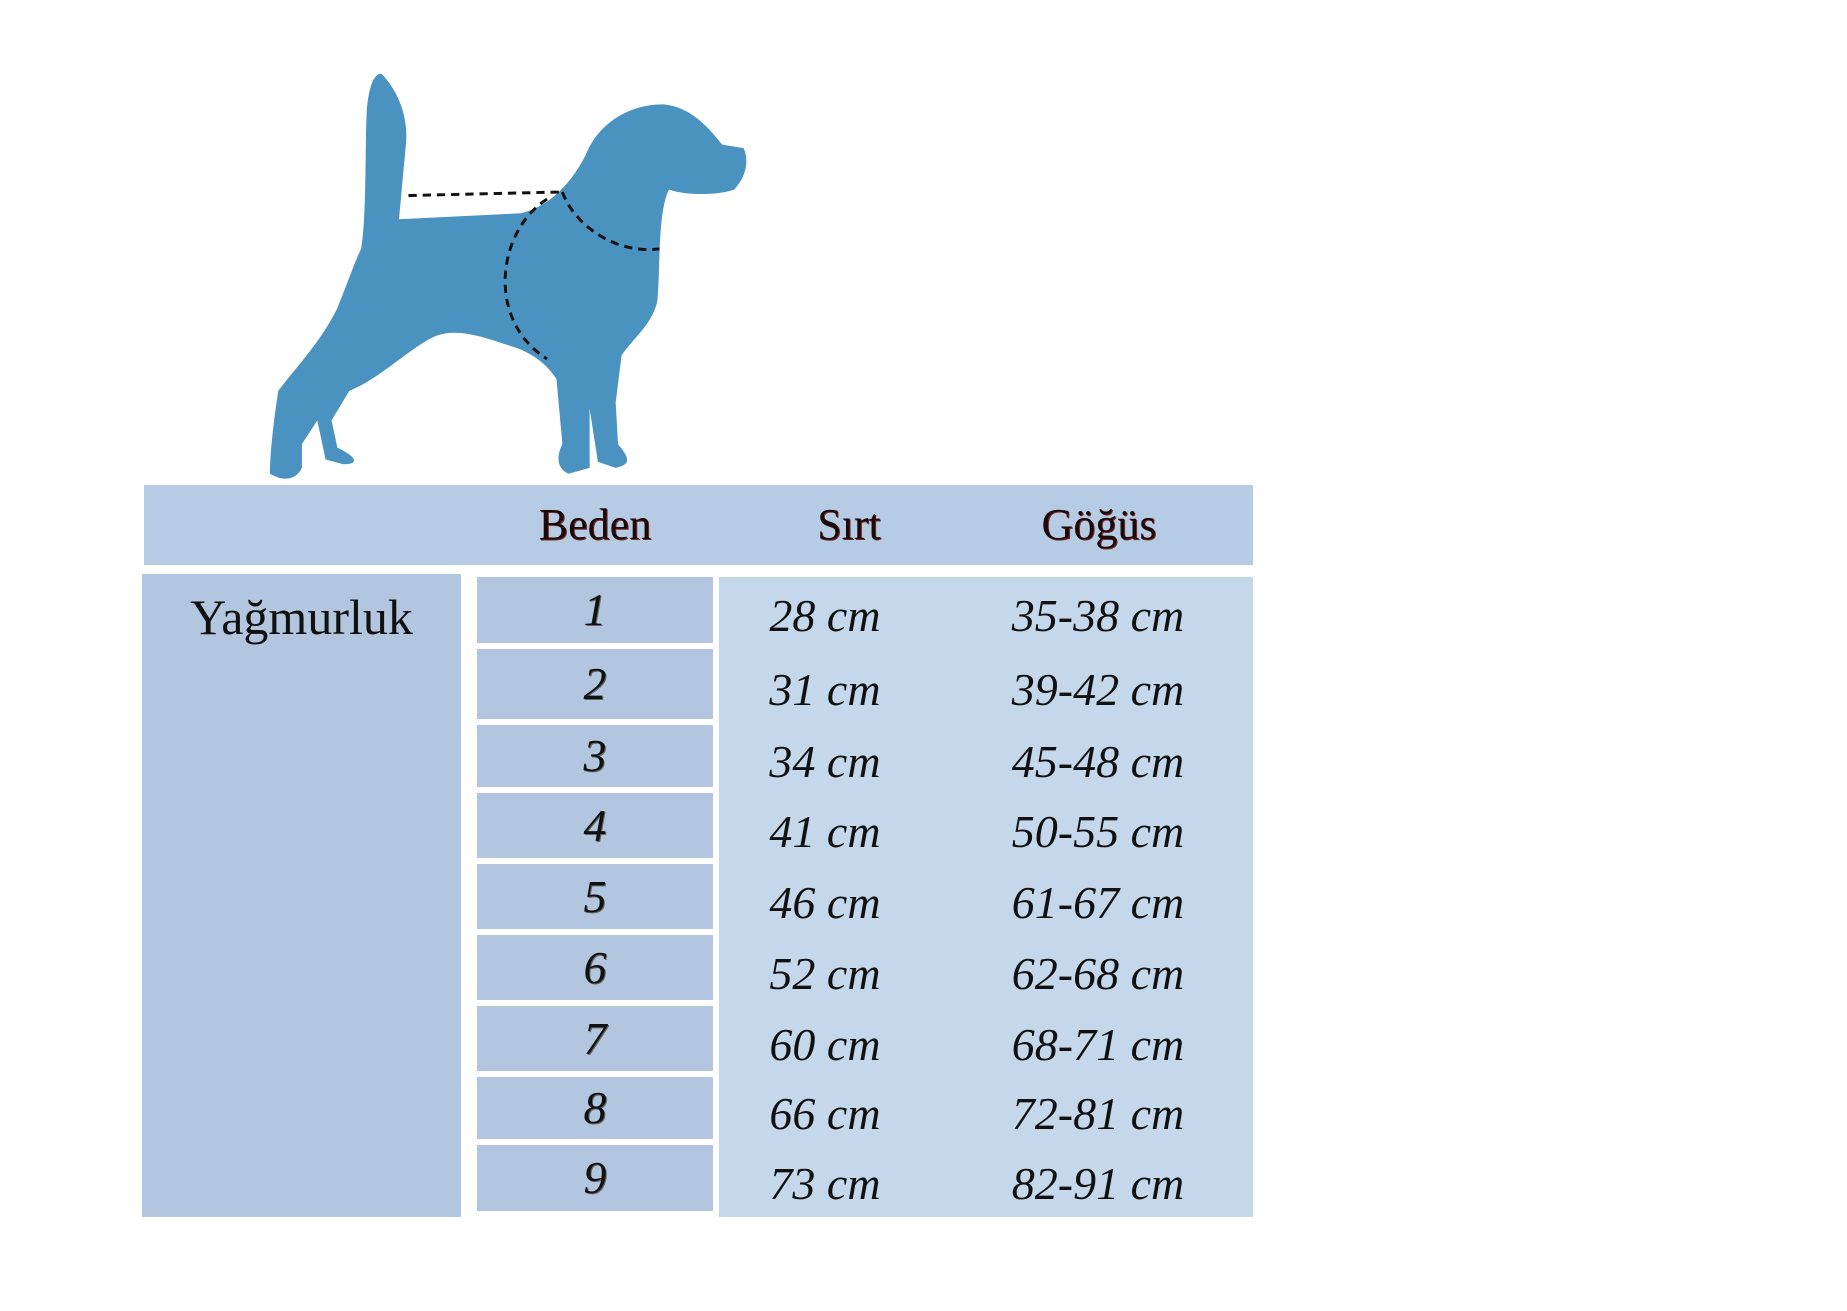 This screenshot has width=1847, height=1311. What do you see at coordinates (849, 524) in the screenshot?
I see `header-back: Sırt` at bounding box center [849, 524].